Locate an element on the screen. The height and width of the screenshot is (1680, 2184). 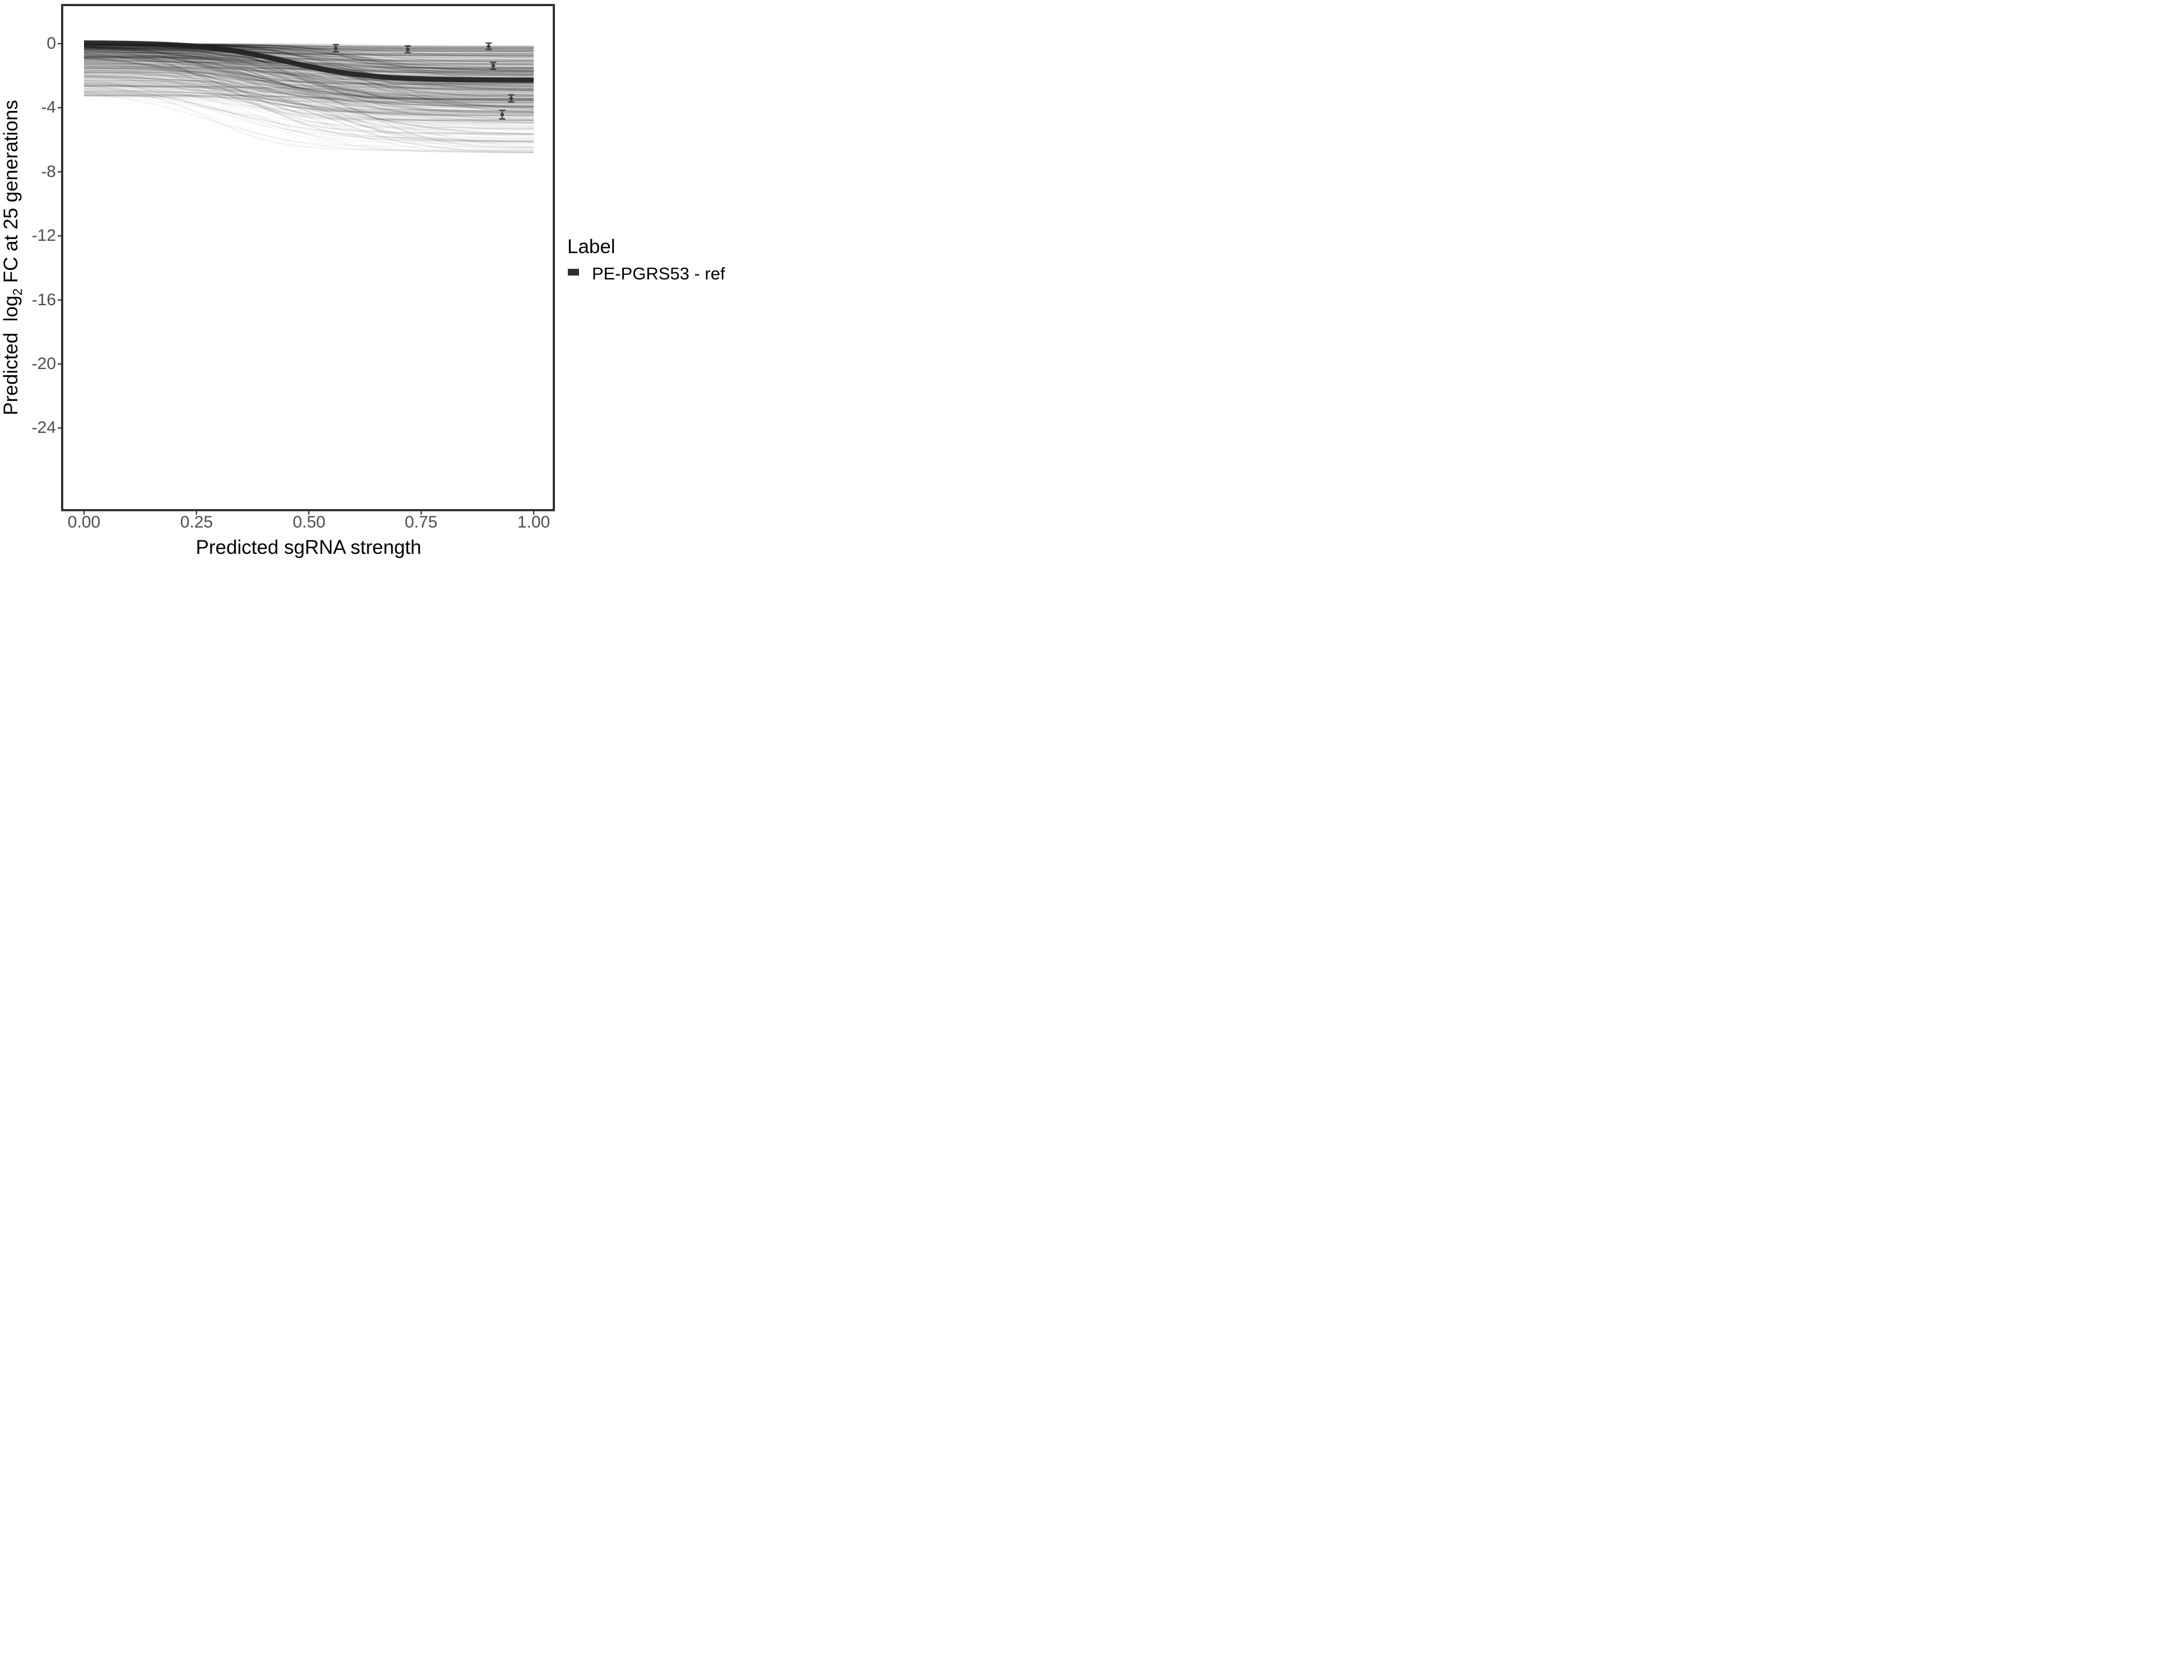
y-tick-label: -4 is located at coordinates (49, 107).